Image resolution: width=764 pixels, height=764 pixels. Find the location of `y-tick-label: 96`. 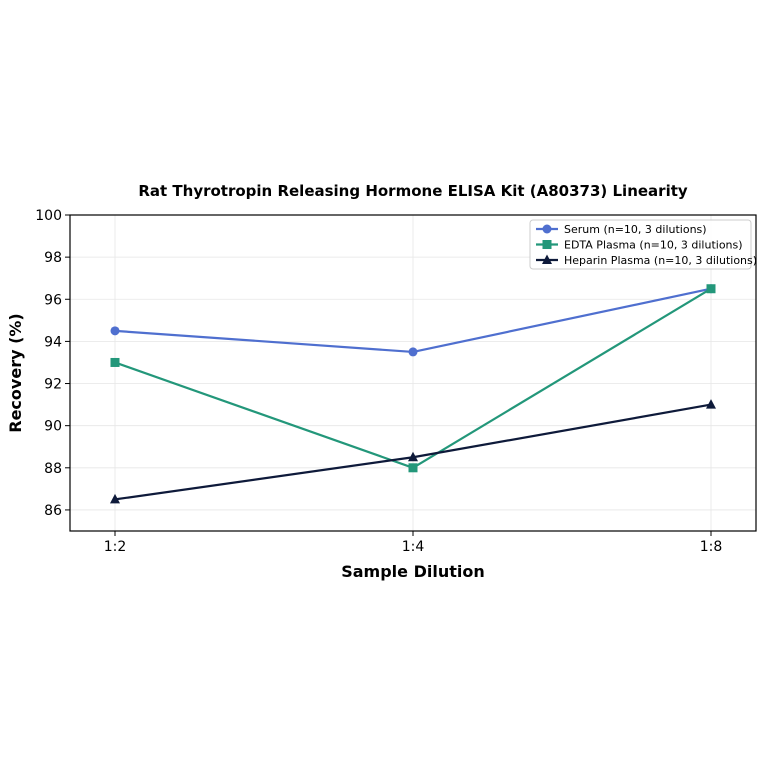

y-tick-label: 96 is located at coordinates (53, 300).